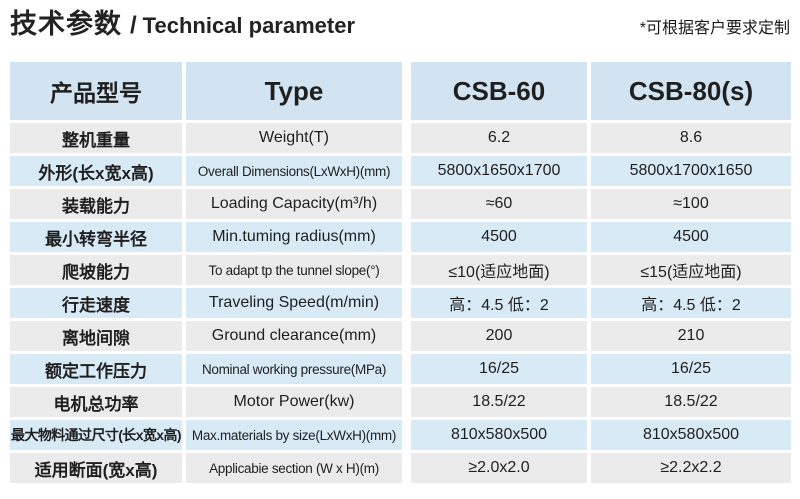 Image resolution: width=800 pixels, height=499 pixels. I want to click on page-title: 技术参数 / Technical parameter, so click(183, 24).